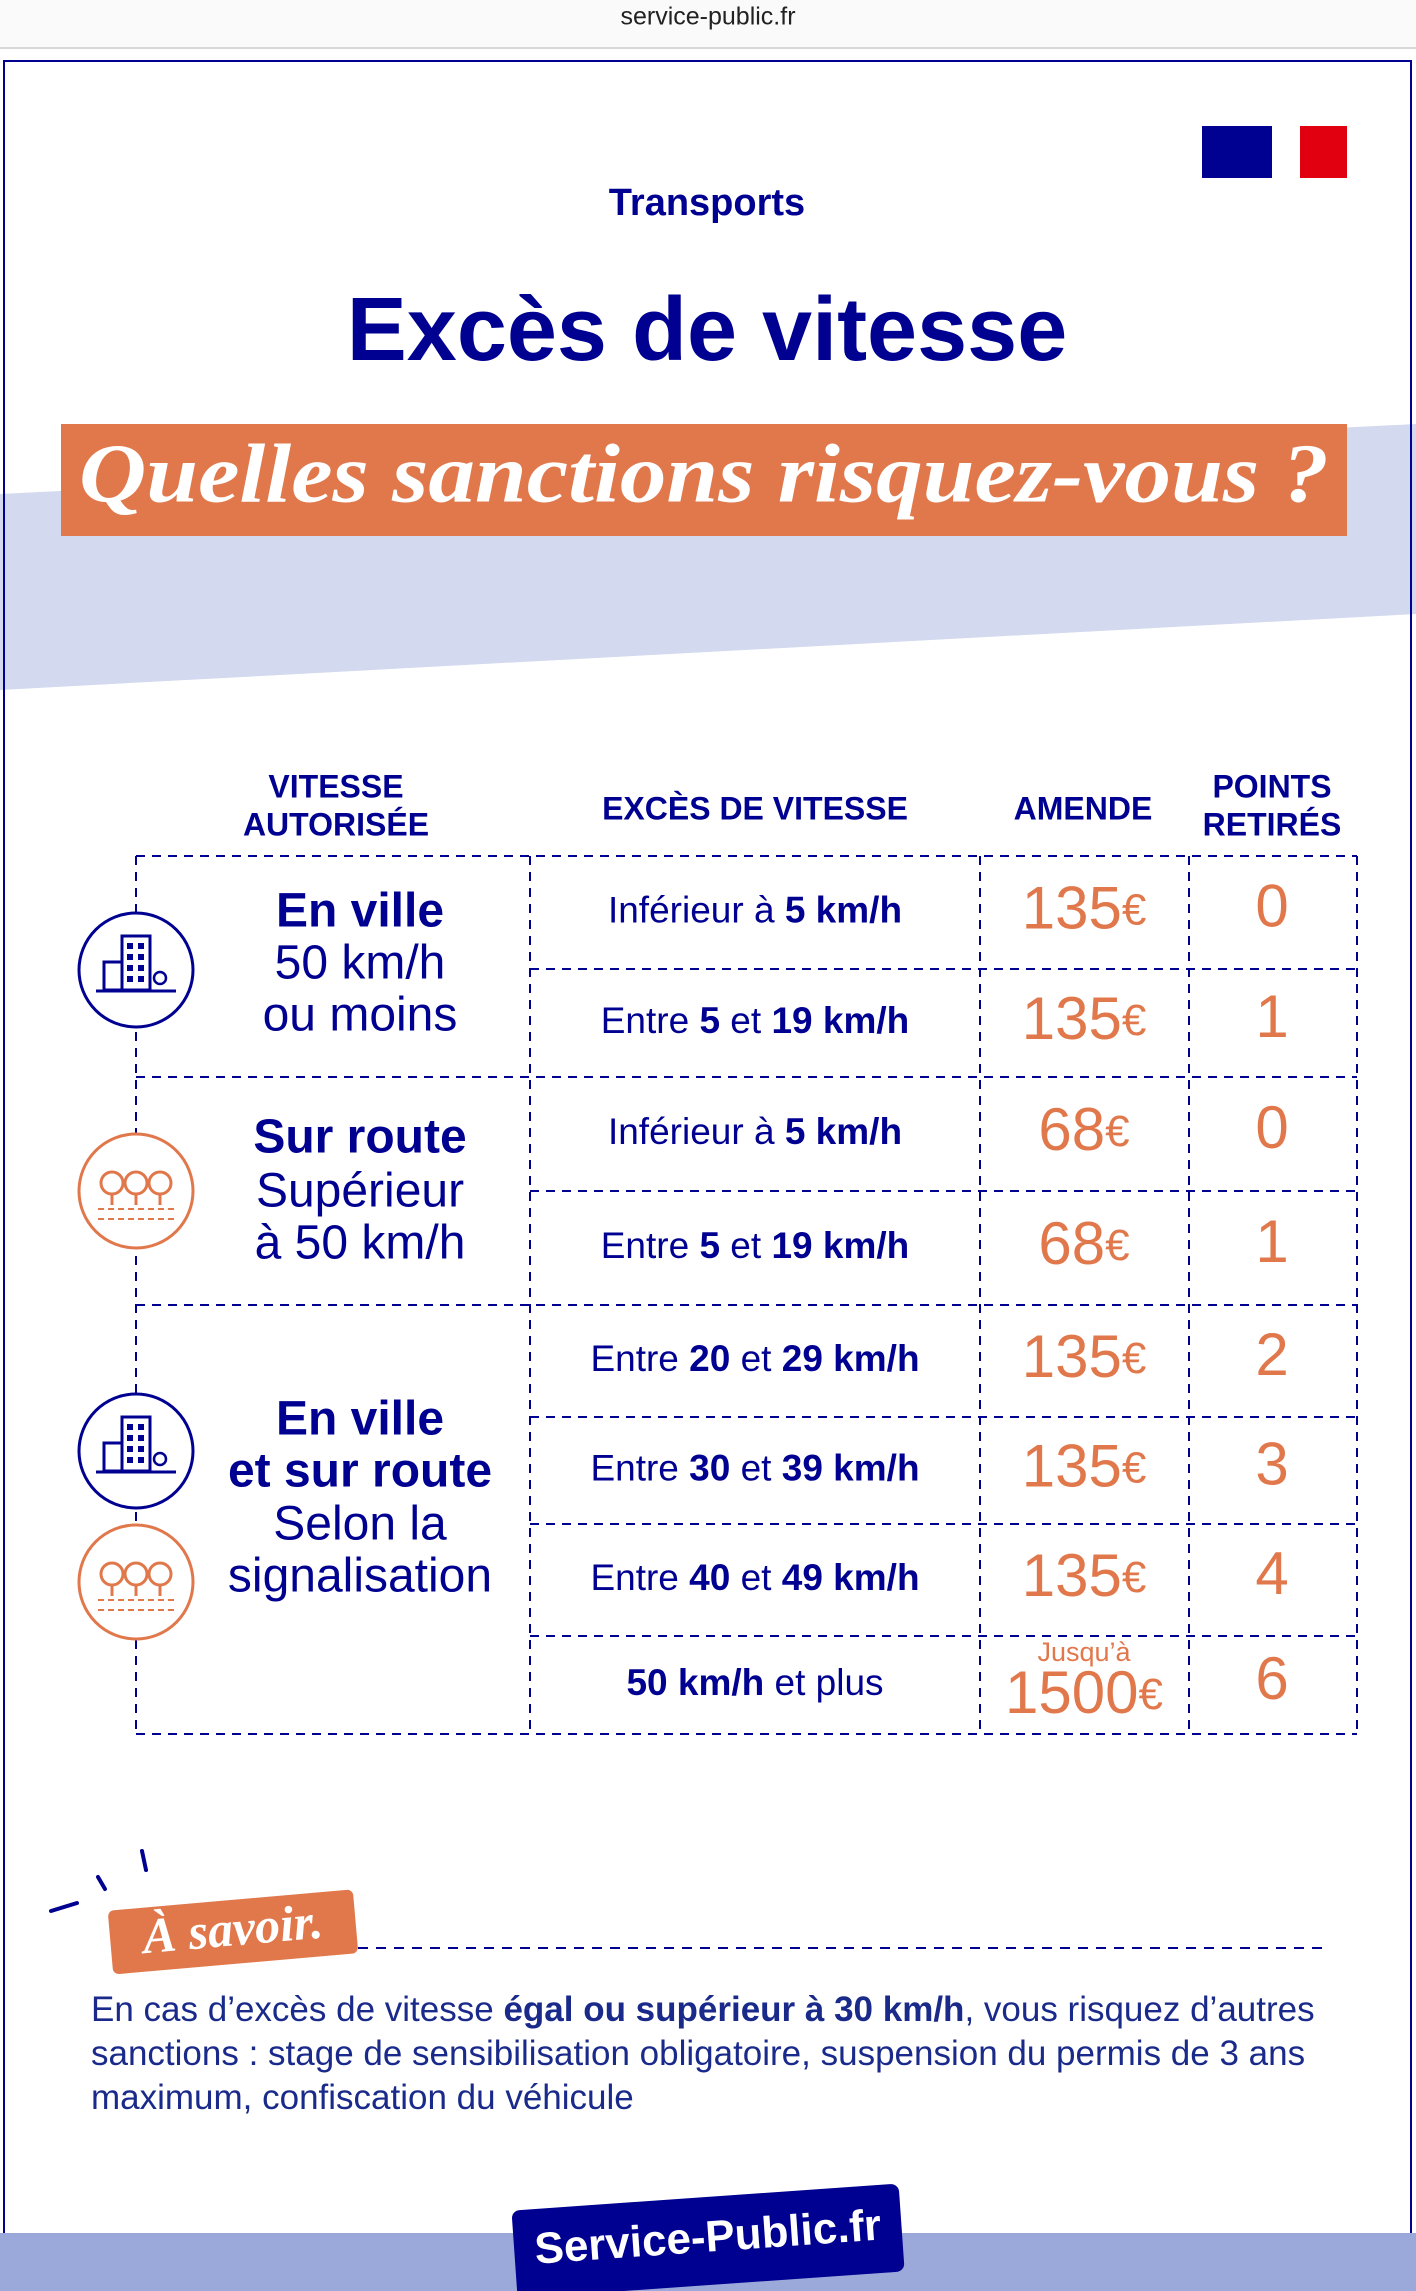 The image size is (1416, 2291). Describe the element at coordinates (851, 1577) in the screenshot. I see `text-segment: 49 km/h` at that location.